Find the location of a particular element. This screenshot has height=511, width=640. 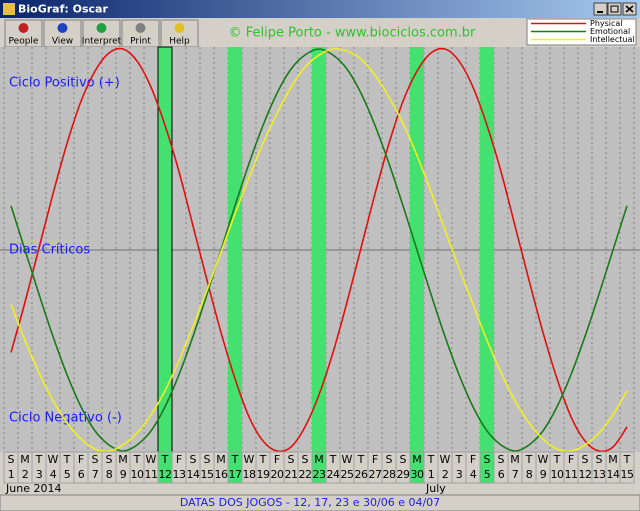

title-bar is located at coordinates (320, 9).